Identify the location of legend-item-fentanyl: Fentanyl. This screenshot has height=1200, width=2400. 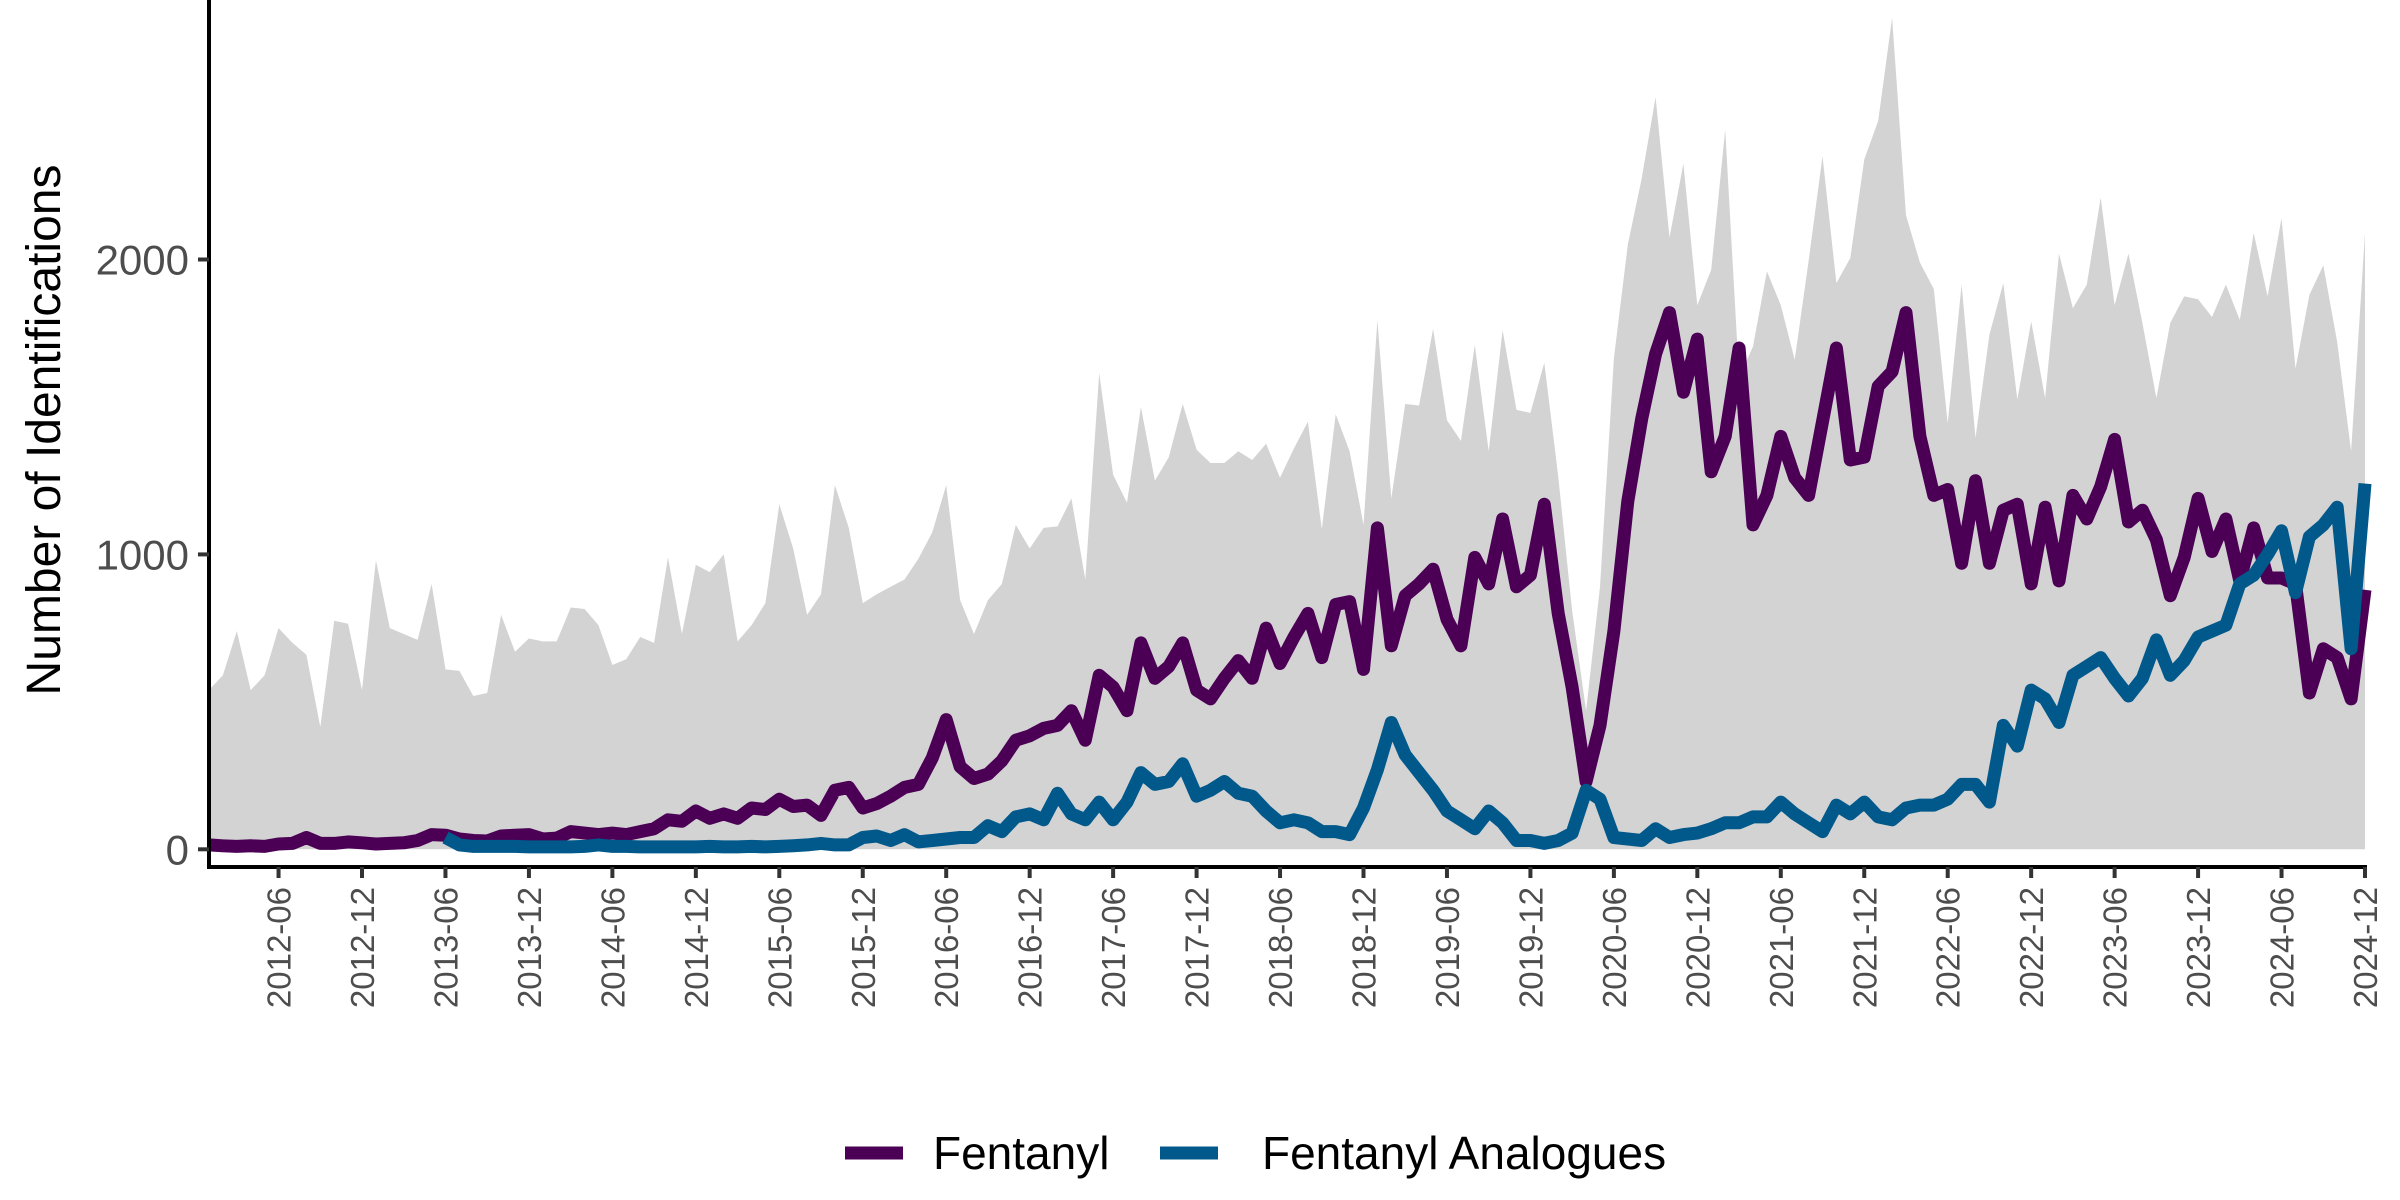
(977, 1153).